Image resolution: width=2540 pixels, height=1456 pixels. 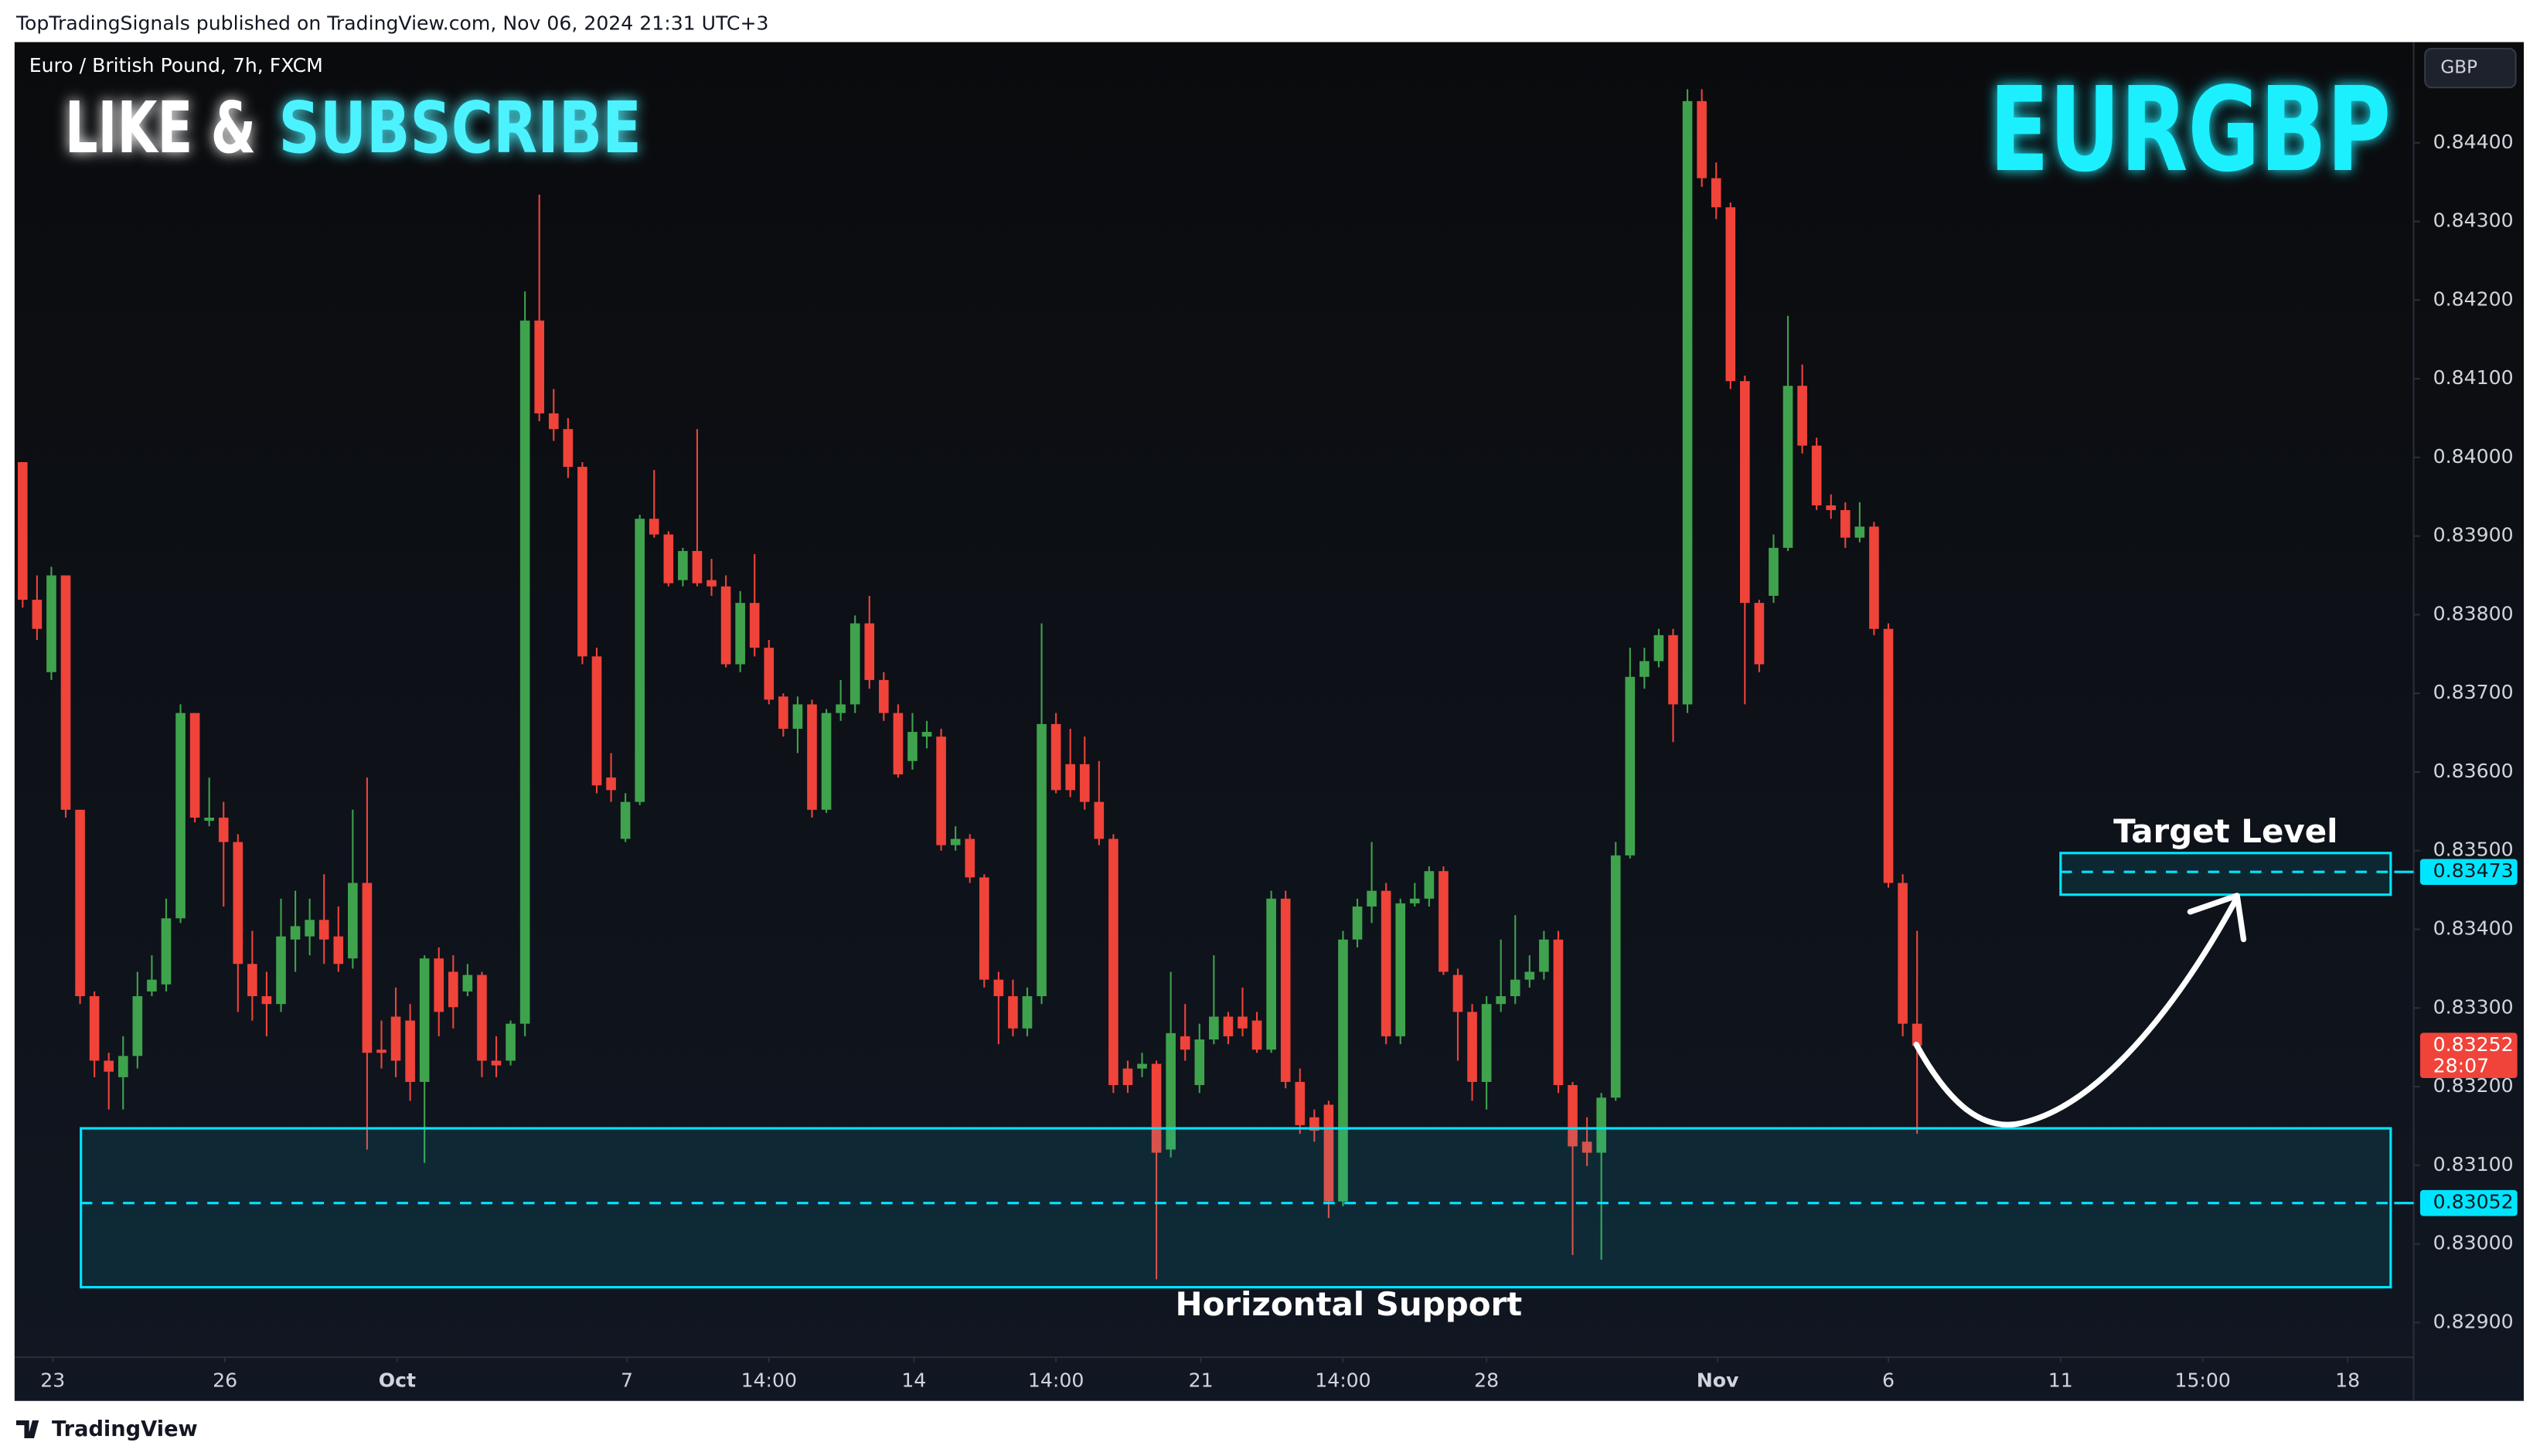 What do you see at coordinates (2217, 918) in the screenshot?
I see `arrow-head` at bounding box center [2217, 918].